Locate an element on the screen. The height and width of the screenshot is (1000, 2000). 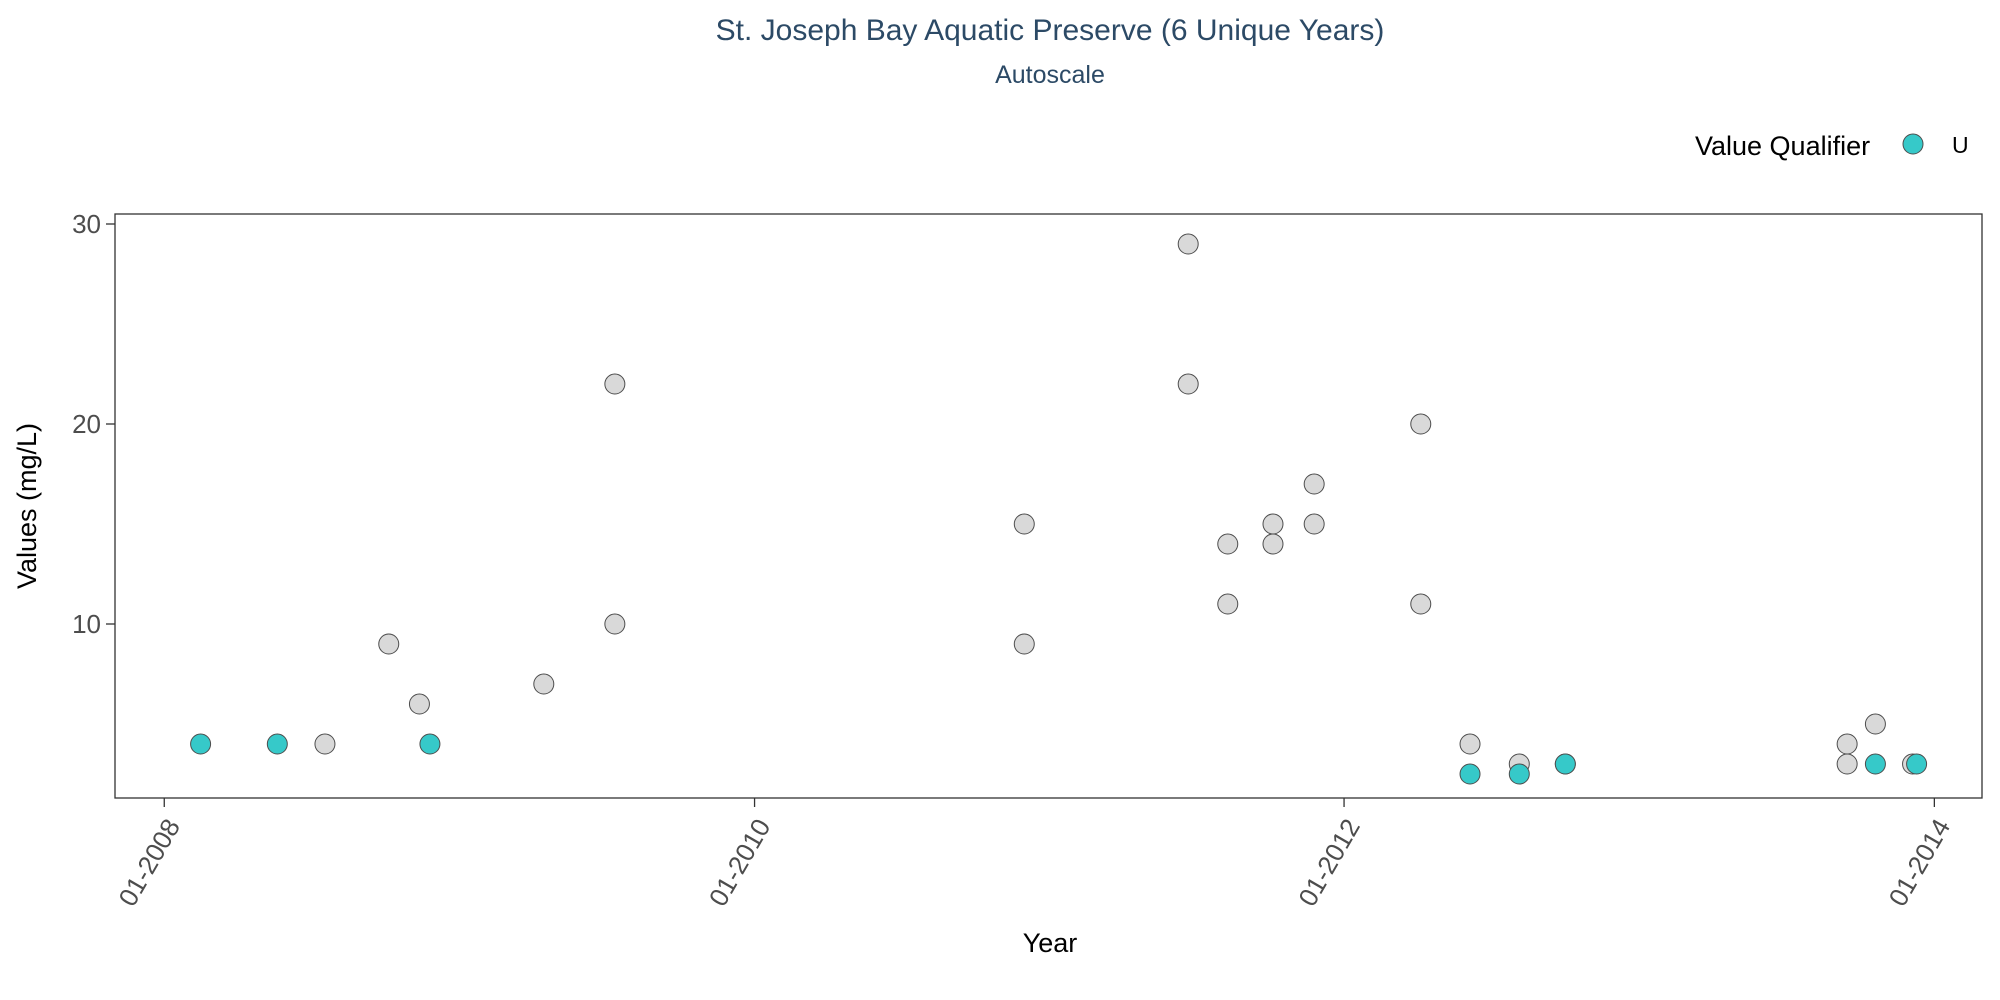
y-axis-title: Values (mg/L) is located at coordinates (27, 506).